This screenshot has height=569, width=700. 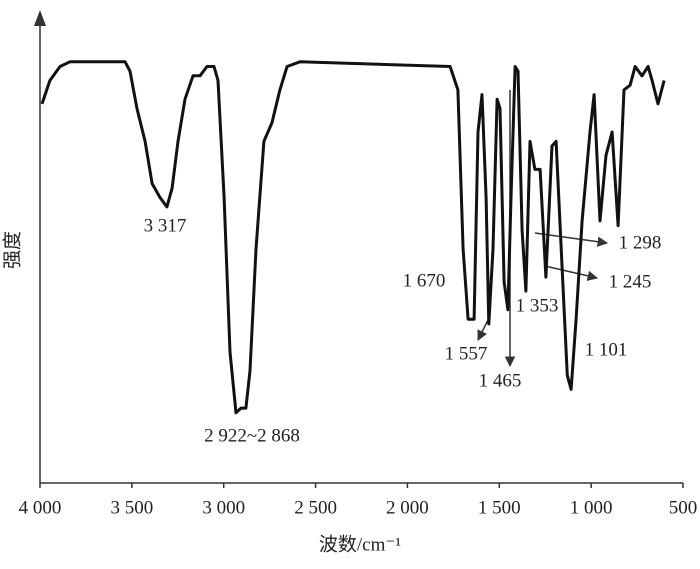 I want to click on y-axis-arrow, so click(x=40, y=18).